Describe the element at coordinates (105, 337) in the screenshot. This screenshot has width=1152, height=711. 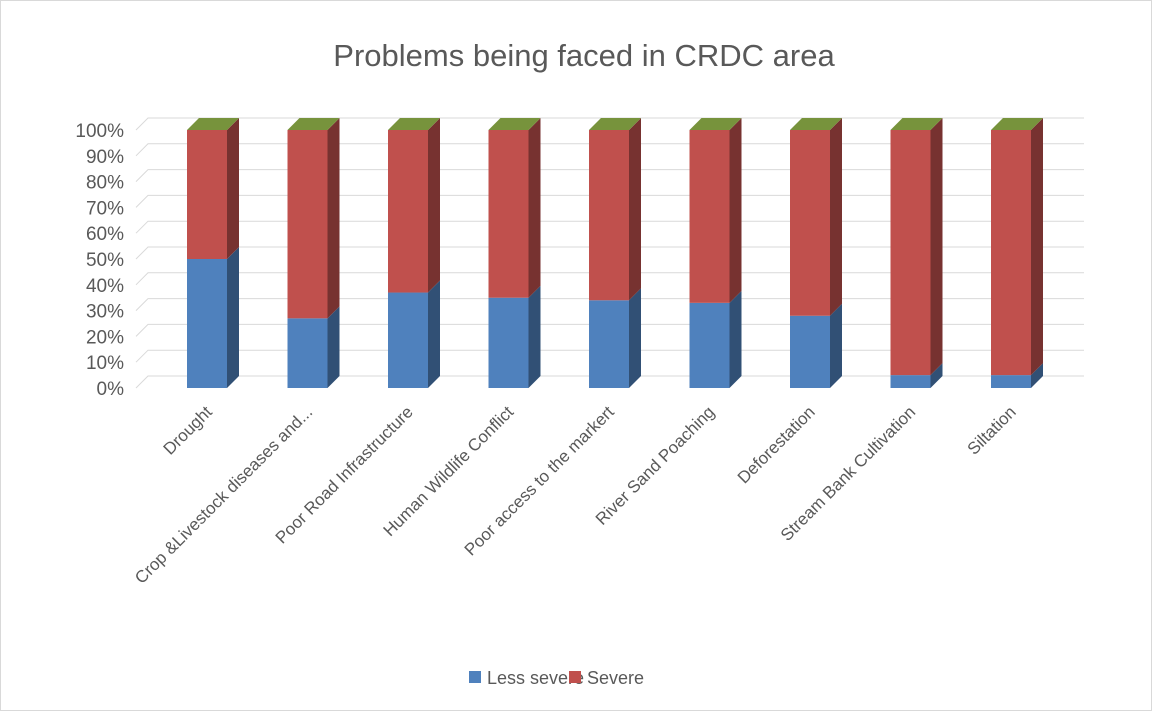
I see `y-tick-label: 20%` at that location.